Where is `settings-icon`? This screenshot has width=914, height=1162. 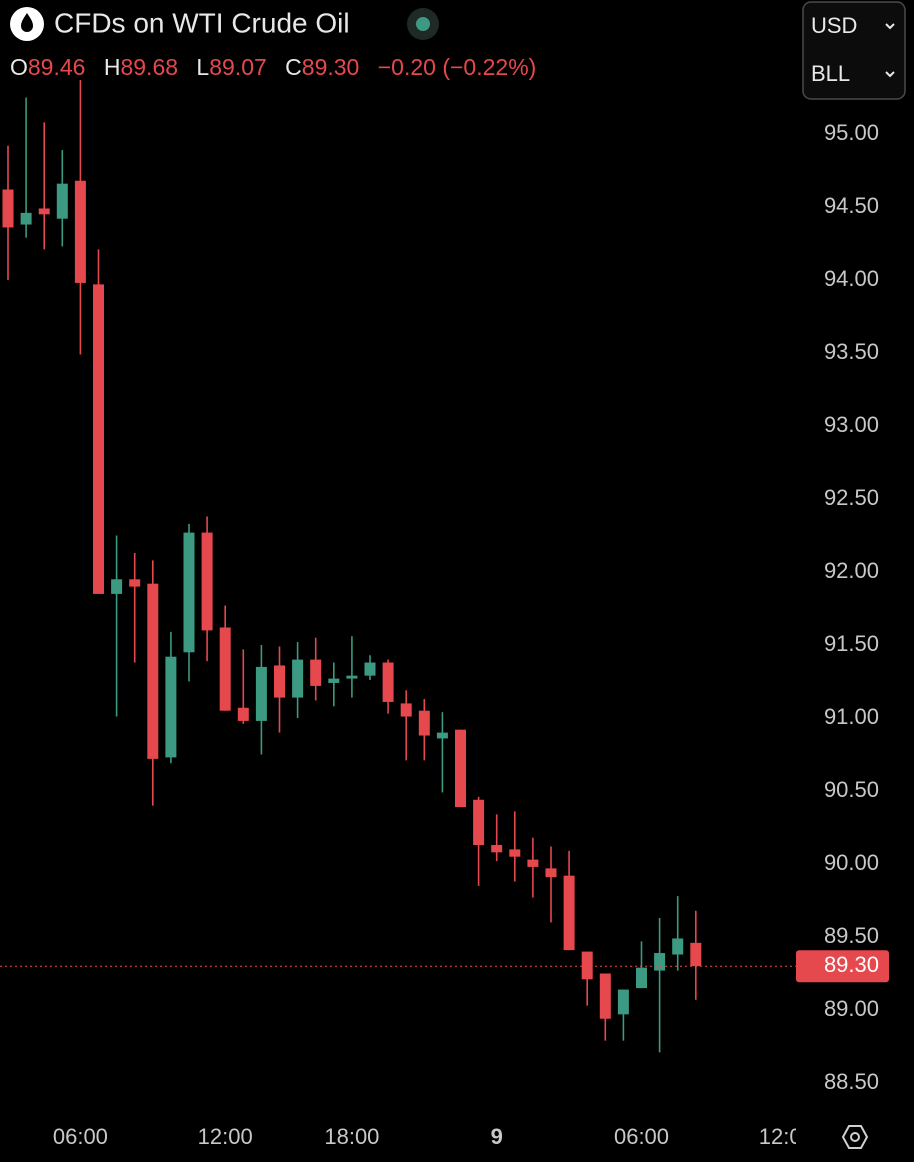 settings-icon is located at coordinates (855, 1137).